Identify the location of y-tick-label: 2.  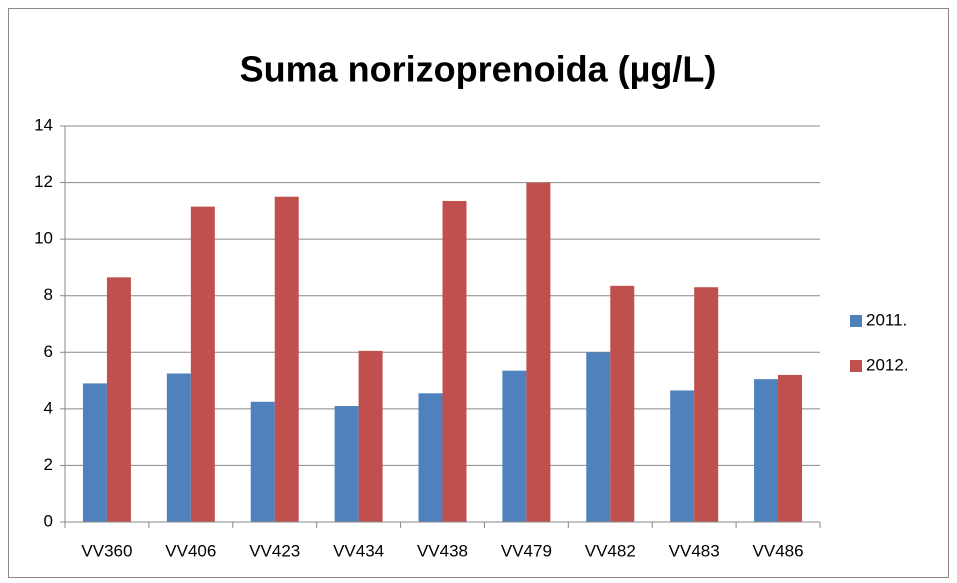
(48, 464).